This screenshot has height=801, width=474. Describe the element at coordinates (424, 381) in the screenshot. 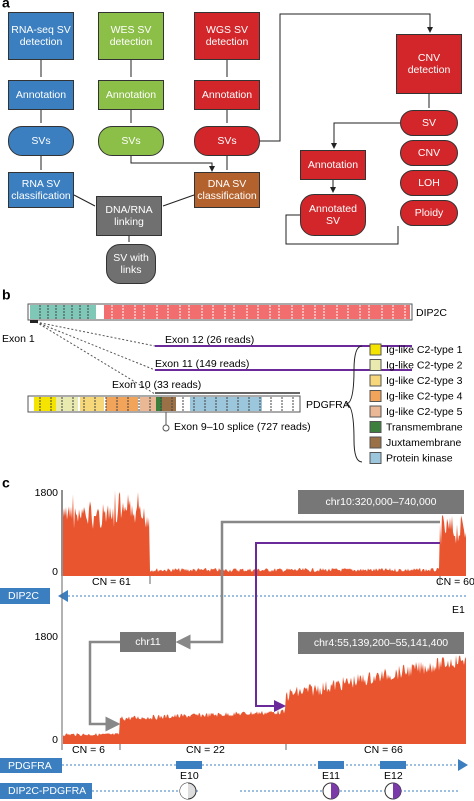

I see `legend-label: Ig-like C2-type 3` at that location.